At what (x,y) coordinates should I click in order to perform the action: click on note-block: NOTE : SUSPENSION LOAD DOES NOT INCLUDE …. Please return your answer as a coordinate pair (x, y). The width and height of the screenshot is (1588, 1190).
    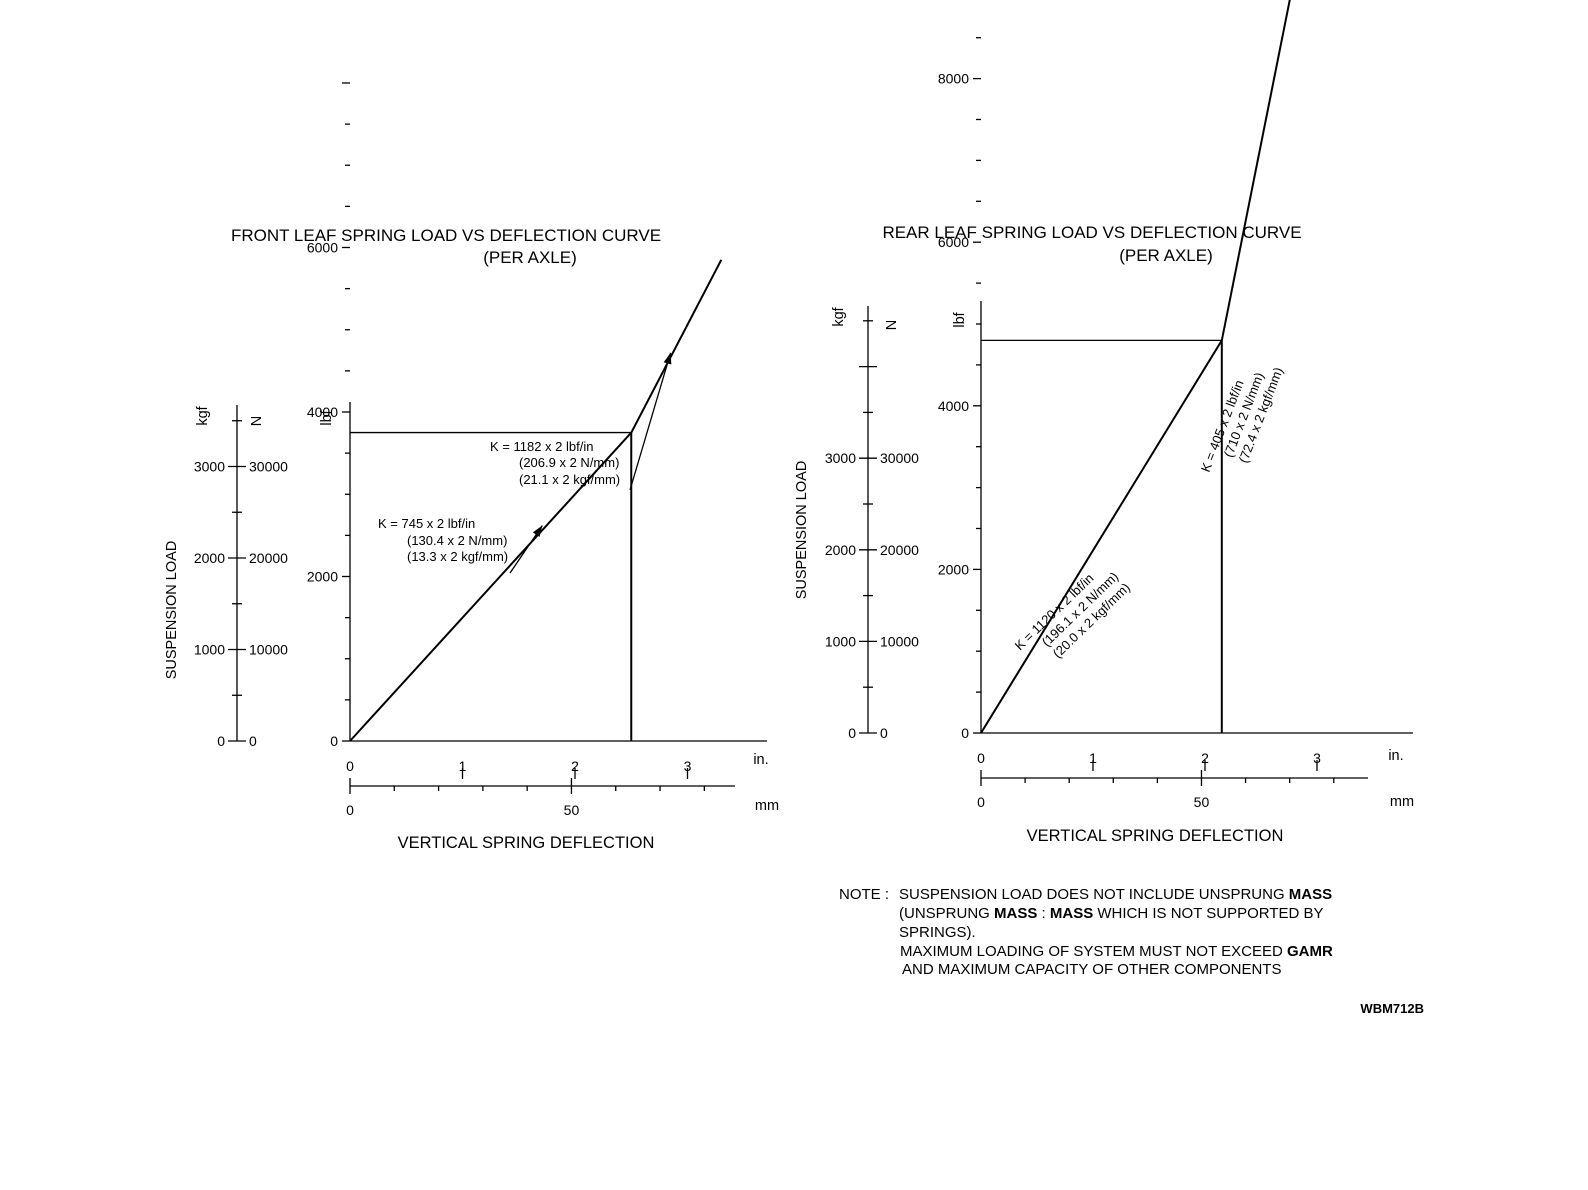
    Looking at the image, I should click on (1086, 932).